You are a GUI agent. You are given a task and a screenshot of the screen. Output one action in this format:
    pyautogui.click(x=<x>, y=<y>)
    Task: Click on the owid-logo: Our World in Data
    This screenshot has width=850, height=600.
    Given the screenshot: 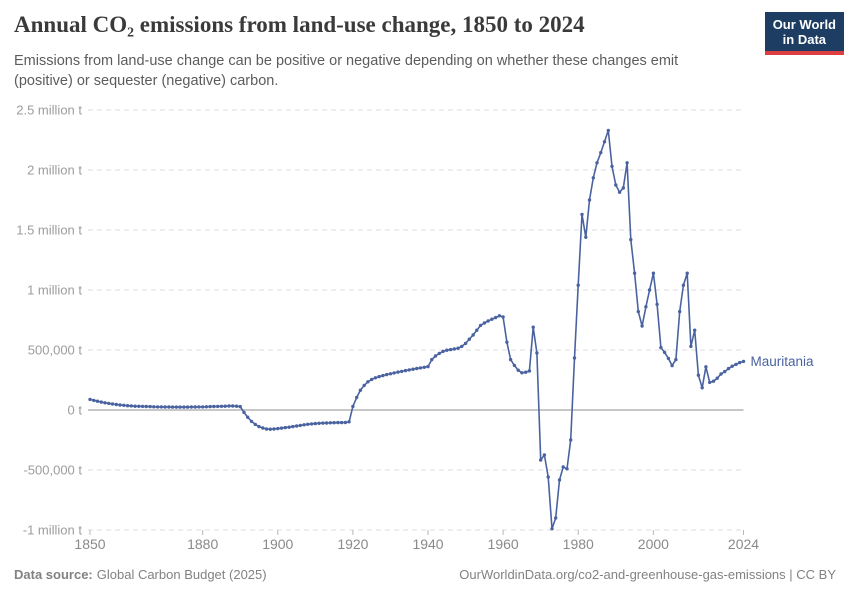 What is the action you would take?
    pyautogui.click(x=804, y=33)
    